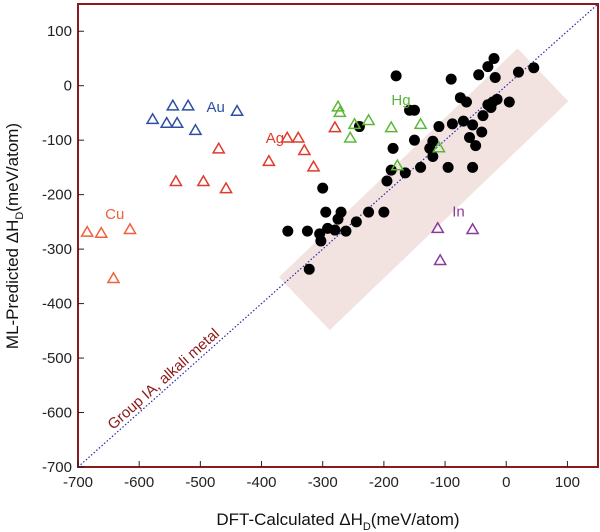  Describe the element at coordinates (57, 249) in the screenshot. I see `y-tick-label-5: -300` at that location.